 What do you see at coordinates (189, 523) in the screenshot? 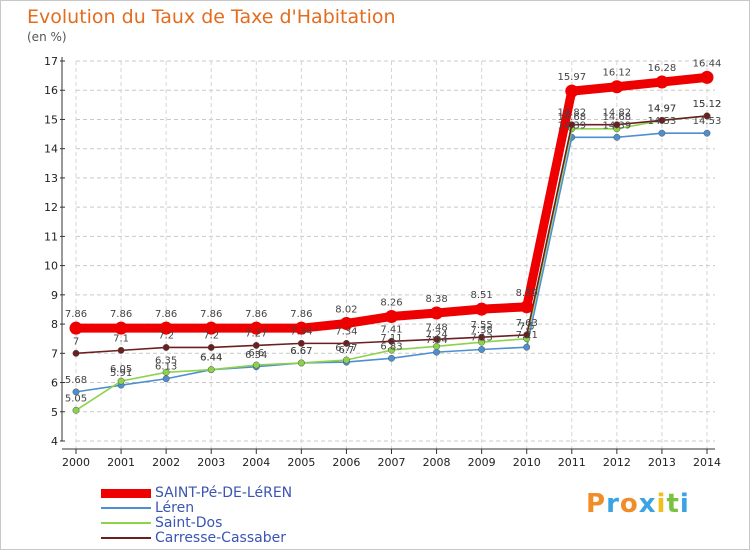
I see `legend-label: Saint-Dos` at bounding box center [189, 523].